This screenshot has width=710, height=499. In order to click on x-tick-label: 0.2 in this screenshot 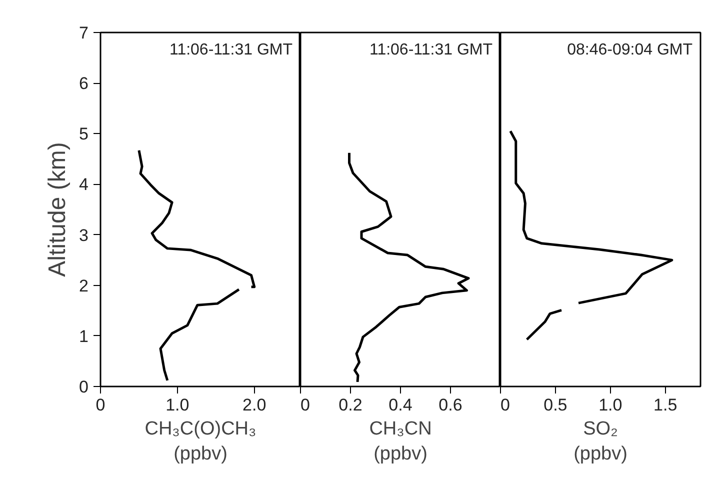, I will do `click(350, 405)`.